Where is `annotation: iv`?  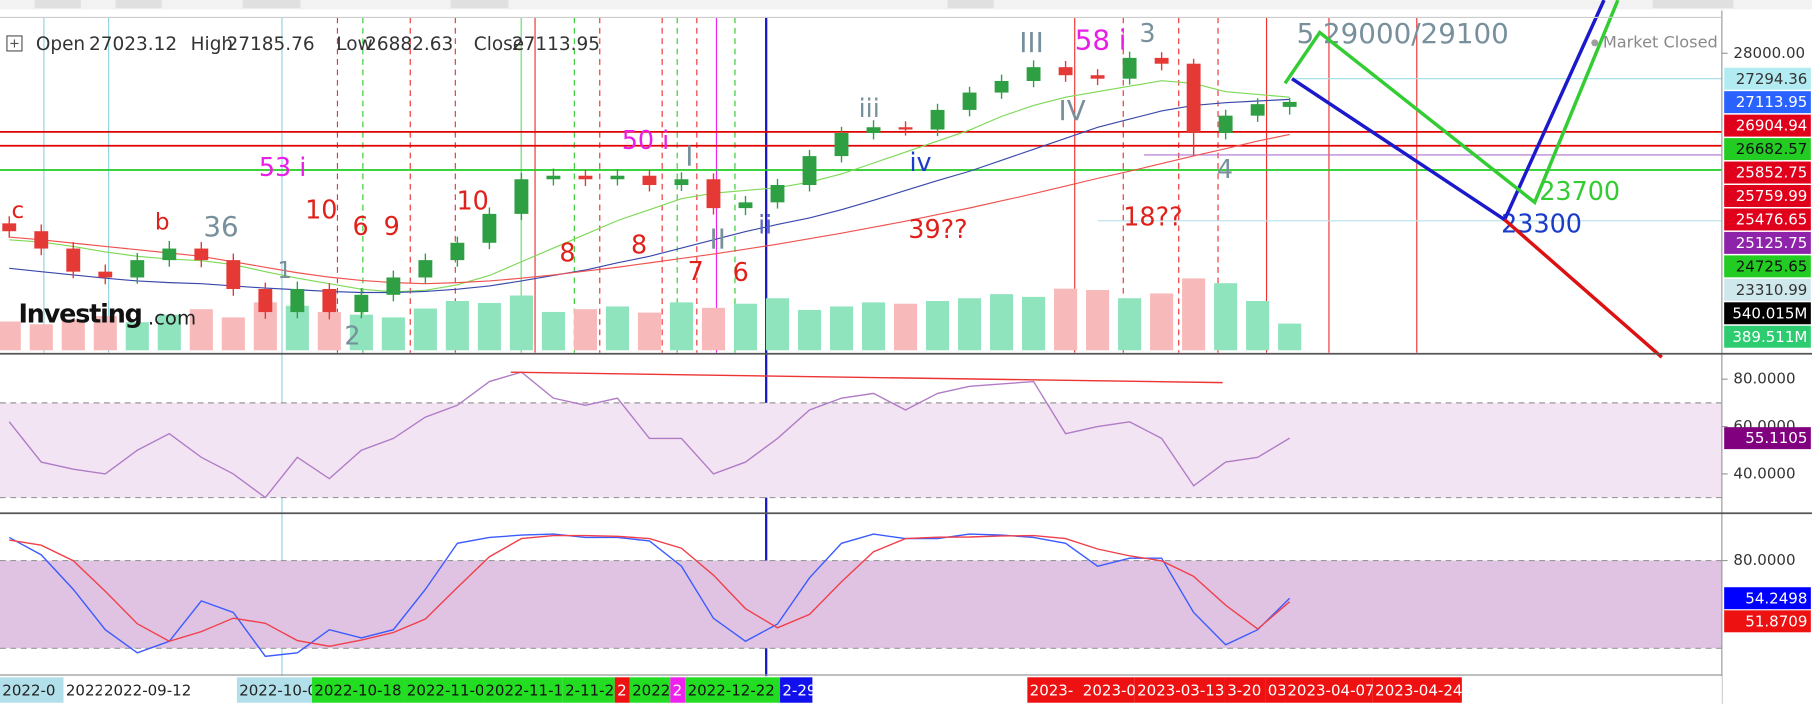 annotation: iv is located at coordinates (920, 162).